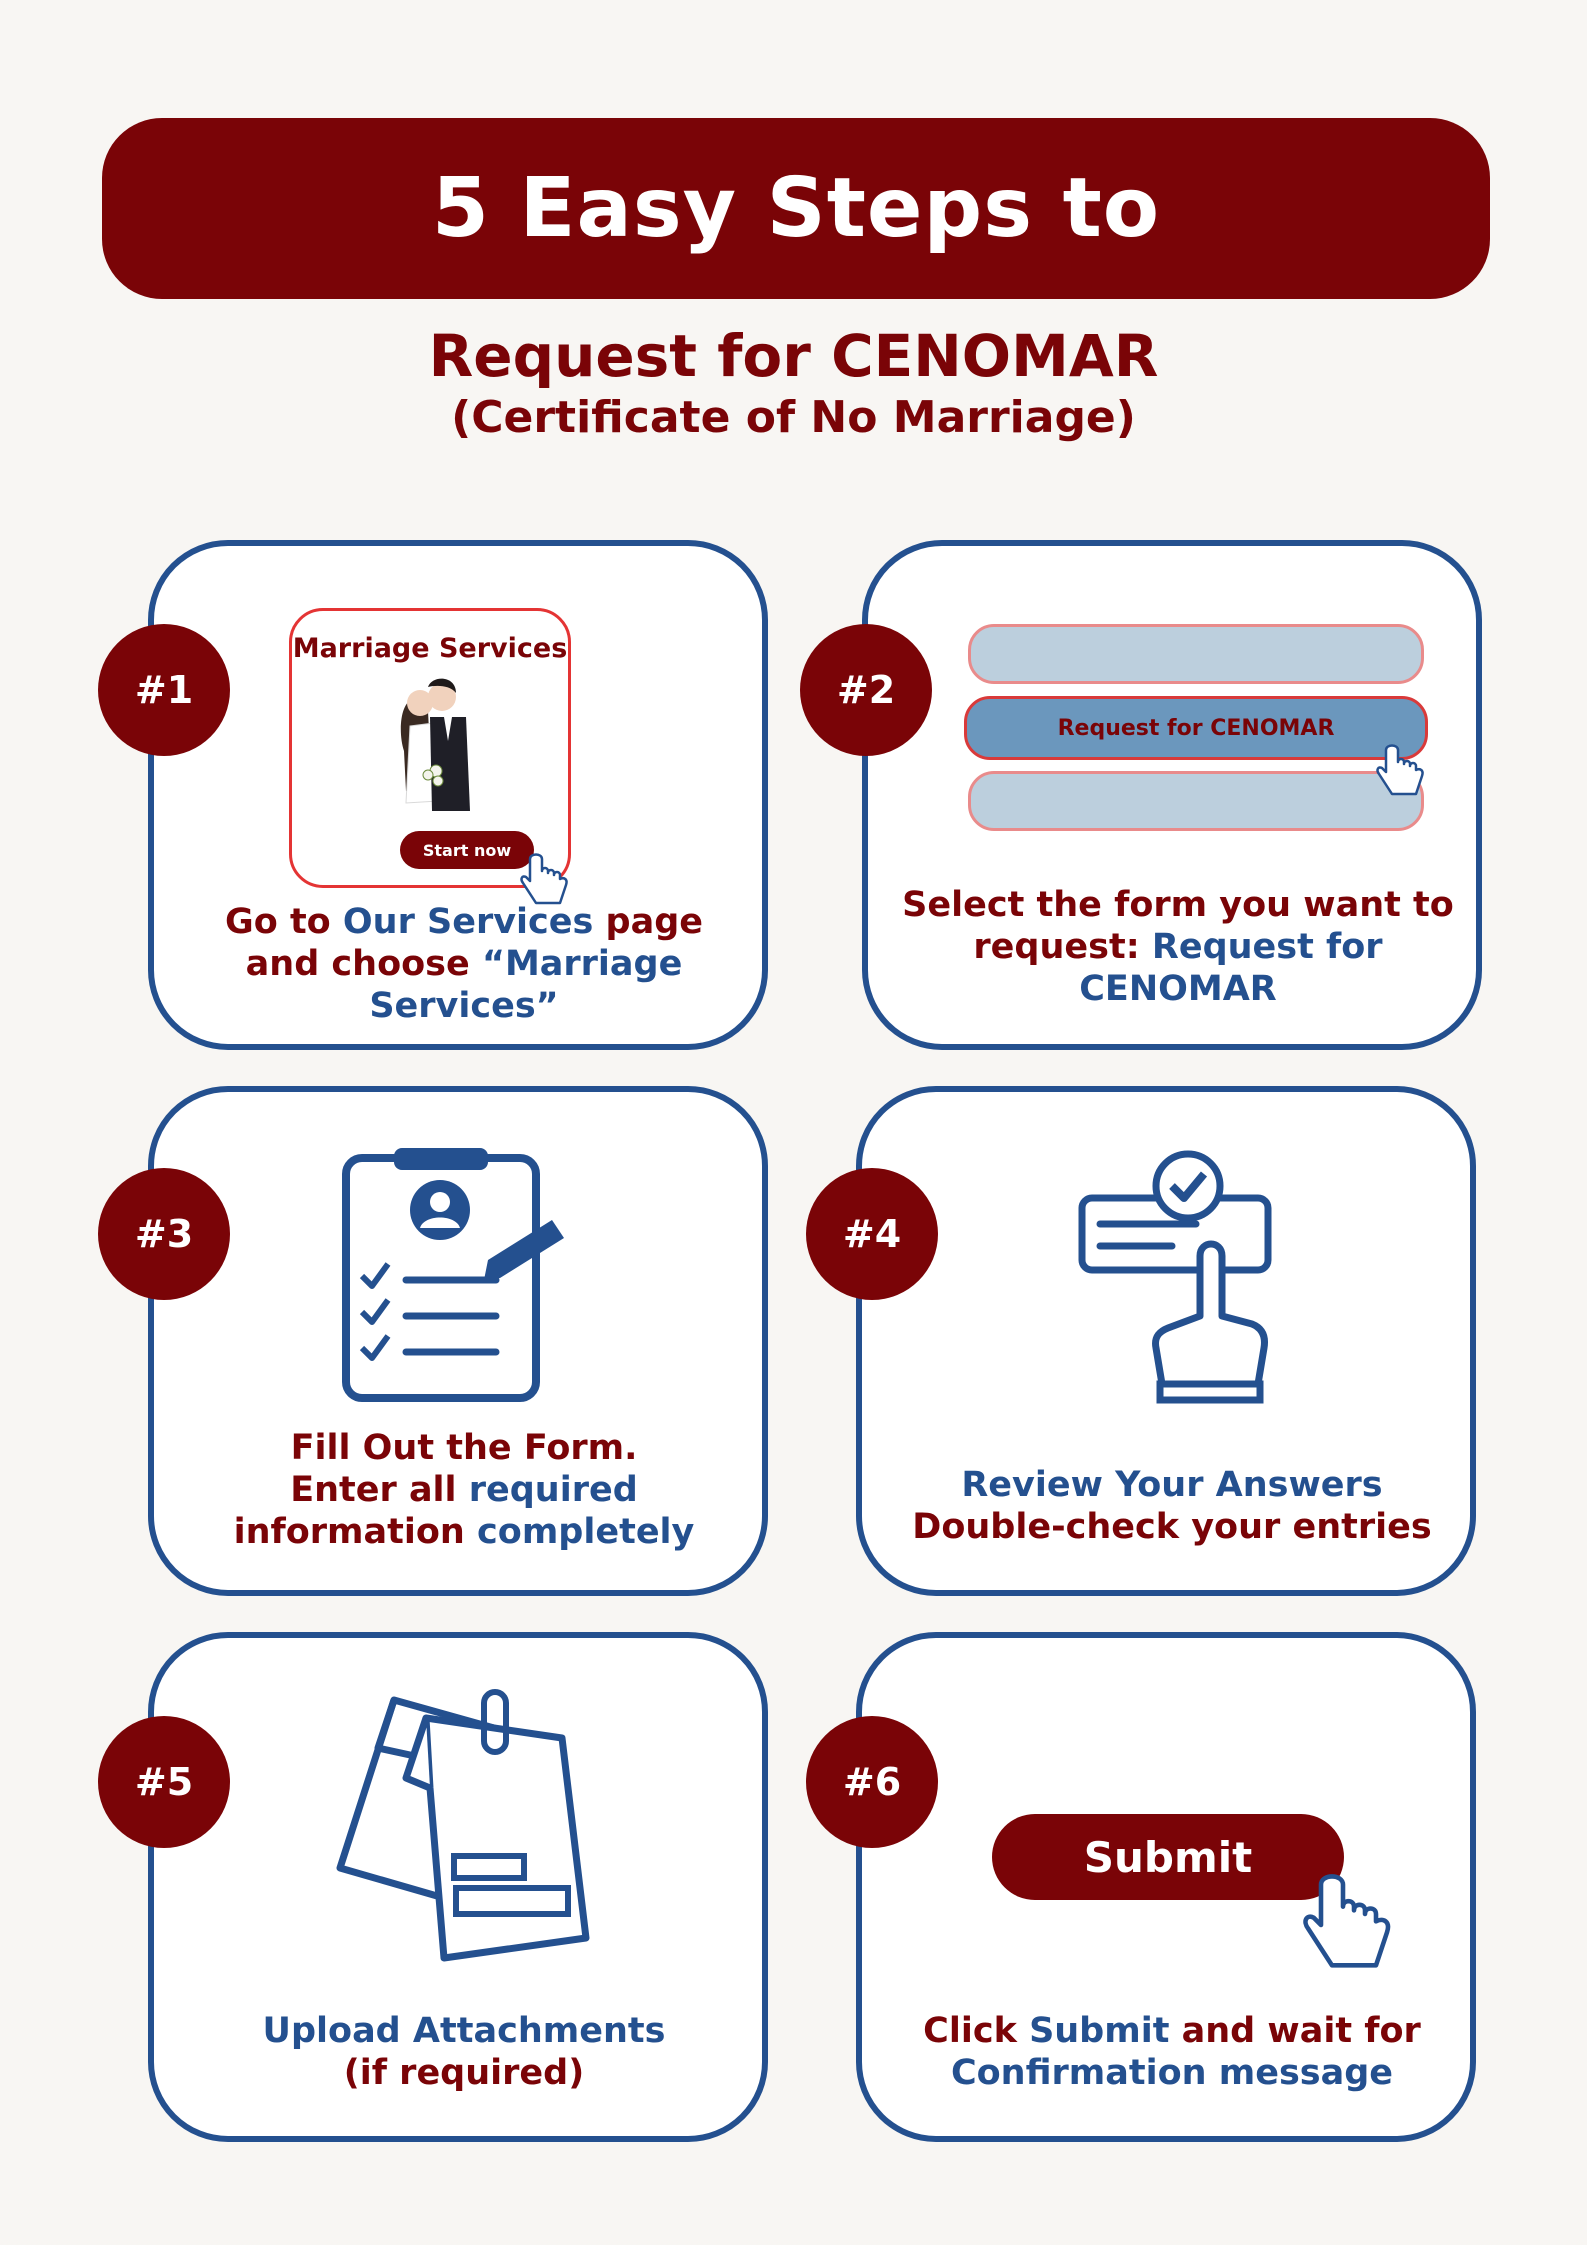 This screenshot has width=1587, height=2245. I want to click on caption-segment: Go to, so click(283, 922).